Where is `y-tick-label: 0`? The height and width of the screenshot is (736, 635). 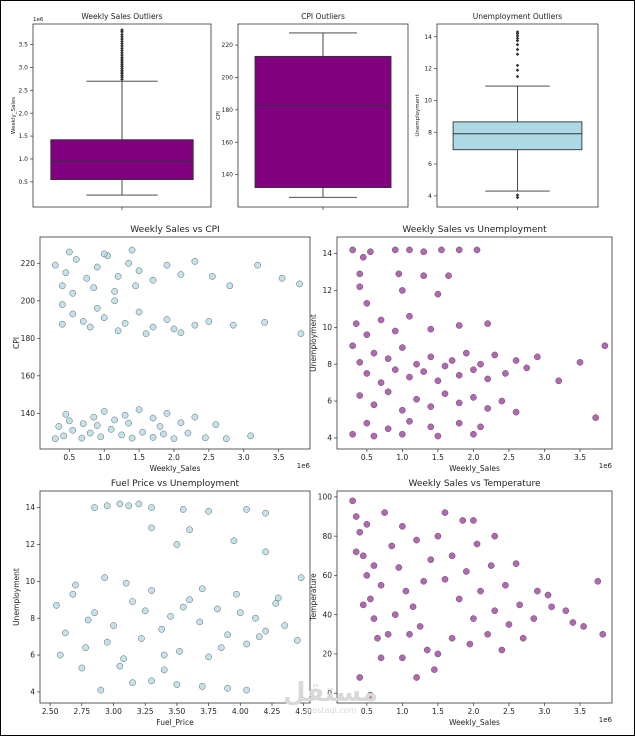 y-tick-label: 0 is located at coordinates (329, 693).